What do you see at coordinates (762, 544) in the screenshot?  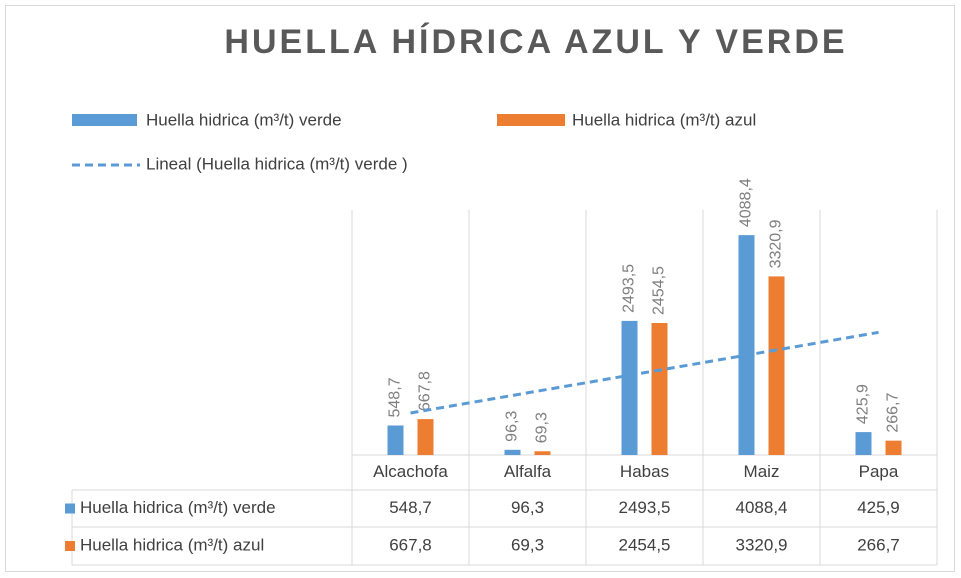 I see `table-cell: 3320,9` at bounding box center [762, 544].